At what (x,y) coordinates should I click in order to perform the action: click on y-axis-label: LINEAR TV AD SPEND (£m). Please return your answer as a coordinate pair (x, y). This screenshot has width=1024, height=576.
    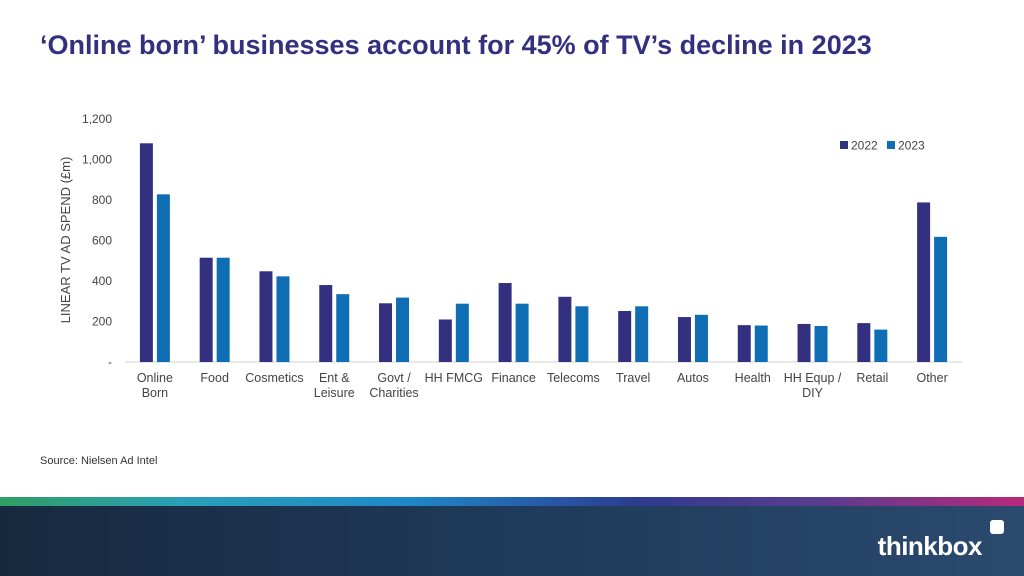
    Looking at the image, I should click on (65, 240).